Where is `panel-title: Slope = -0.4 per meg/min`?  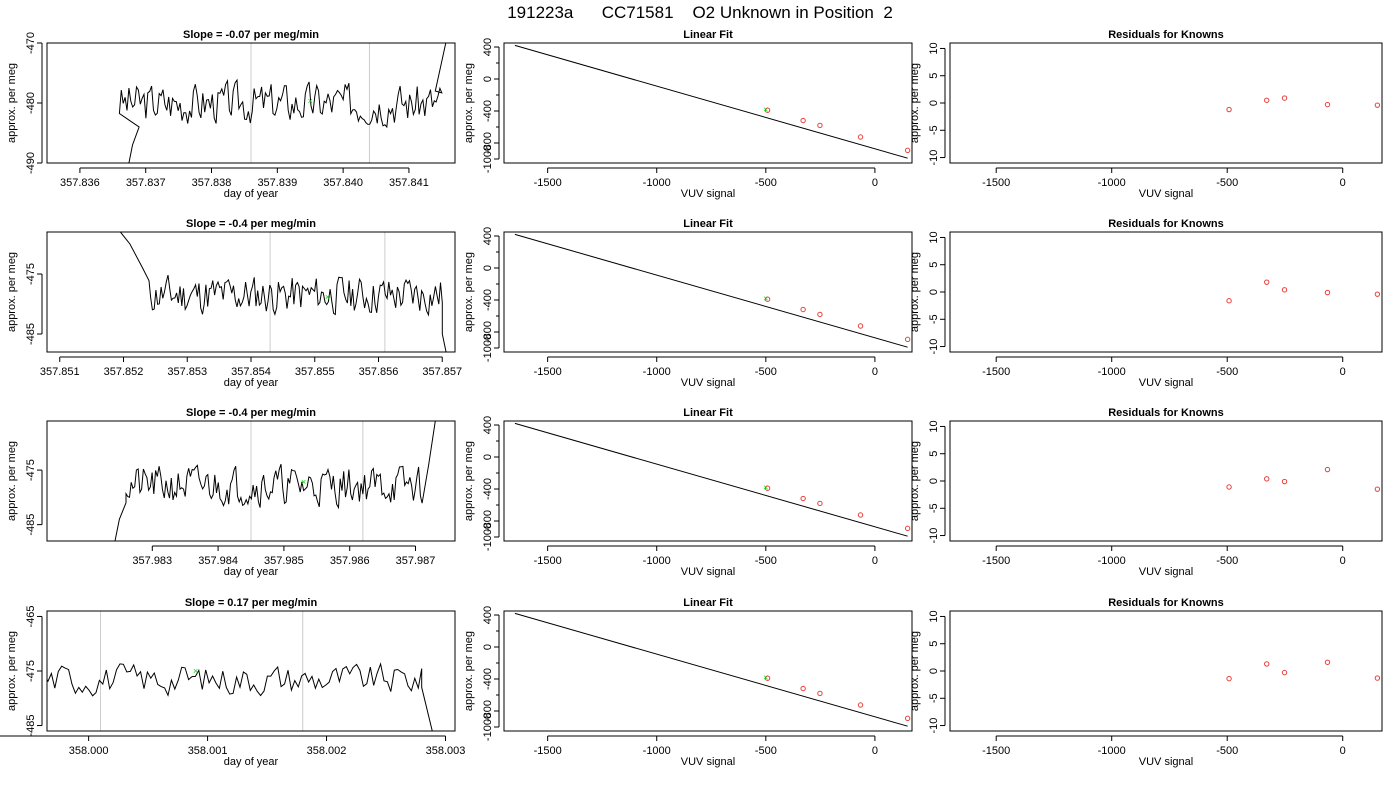
panel-title: Slope = -0.4 per meg/min is located at coordinates (251, 413).